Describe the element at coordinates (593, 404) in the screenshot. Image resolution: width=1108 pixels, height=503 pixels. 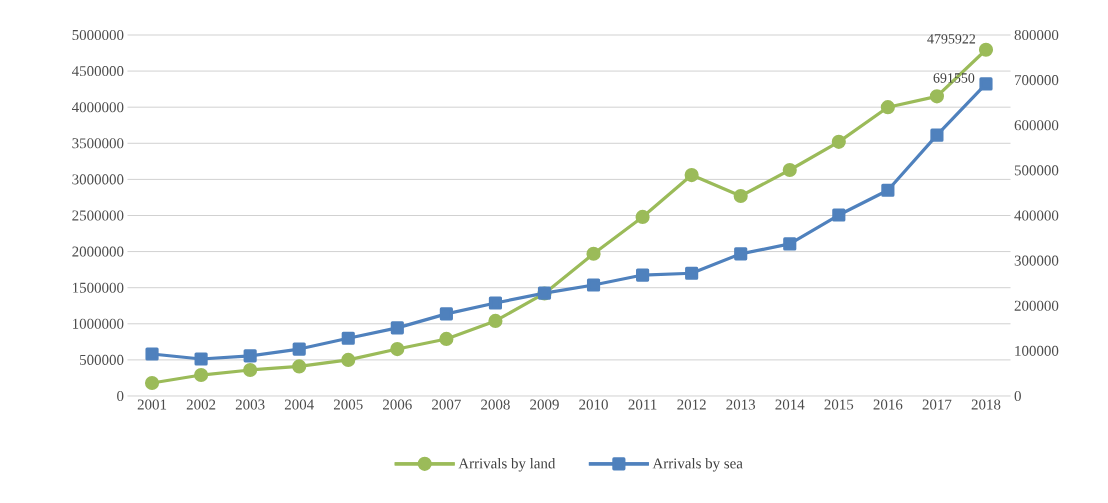
I see `x-tick-label: 2010` at that location.